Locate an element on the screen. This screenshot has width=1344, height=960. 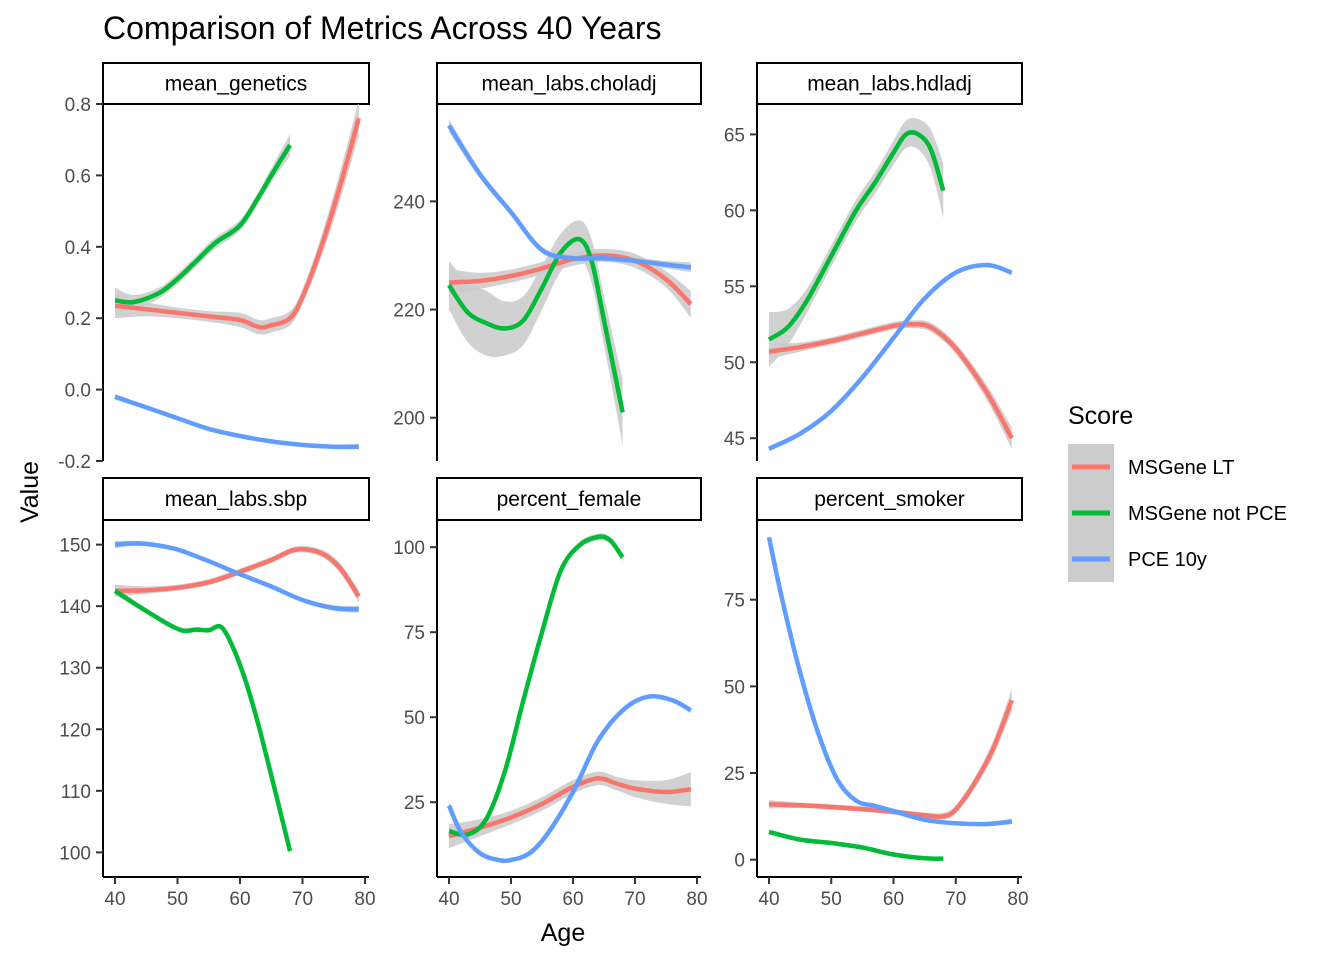
facet-strip-mean-labs-hdladj is located at coordinates (889, 83).